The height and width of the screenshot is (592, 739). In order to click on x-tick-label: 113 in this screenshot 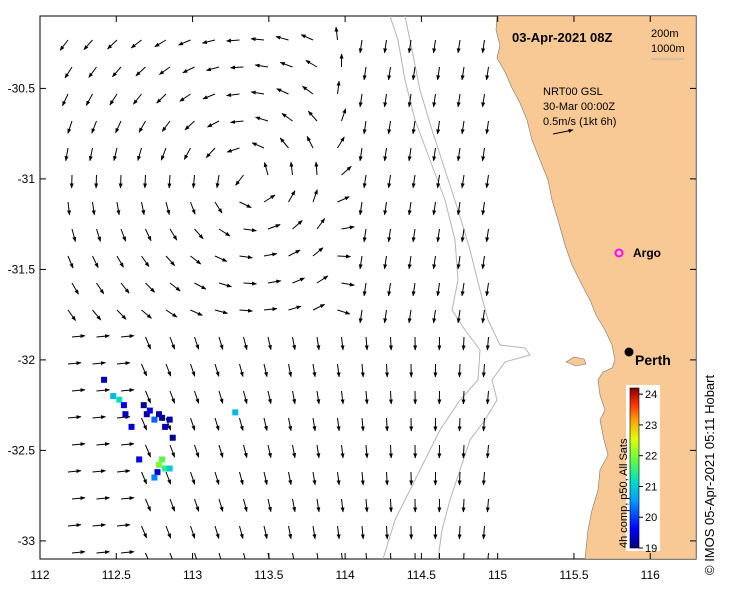, I will do `click(192, 575)`.